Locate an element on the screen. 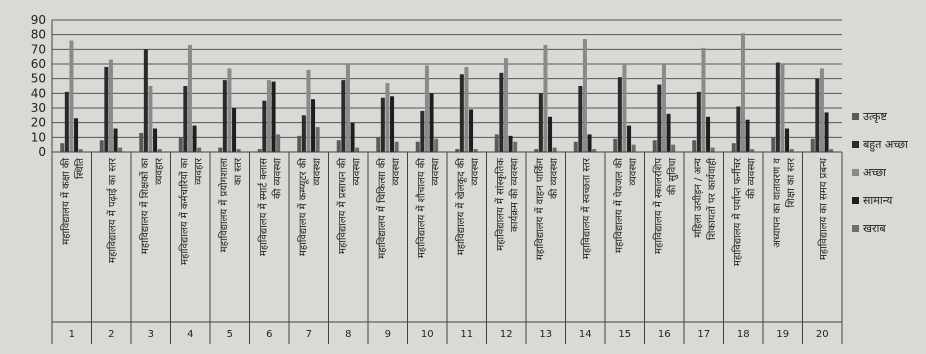 The image size is (926, 354). category-number: 4 is located at coordinates (190, 334).